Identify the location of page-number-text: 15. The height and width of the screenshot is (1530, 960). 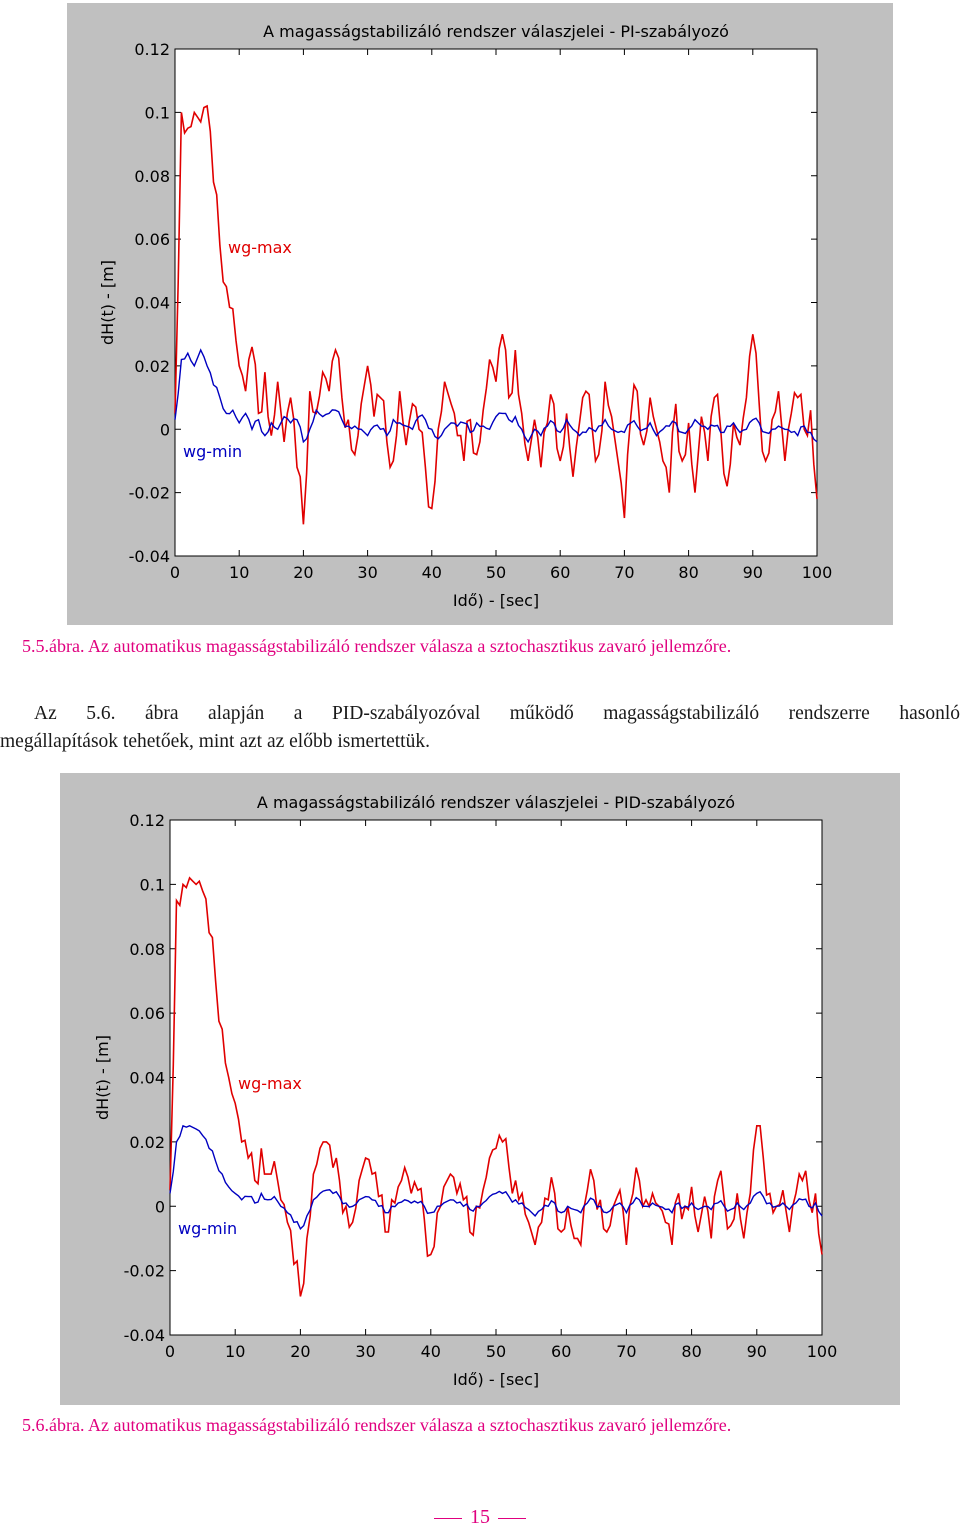
(480, 1517).